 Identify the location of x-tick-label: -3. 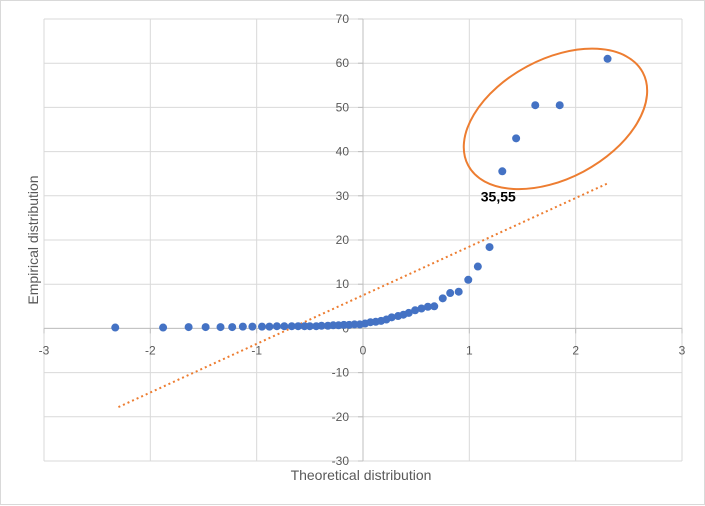
(44, 350).